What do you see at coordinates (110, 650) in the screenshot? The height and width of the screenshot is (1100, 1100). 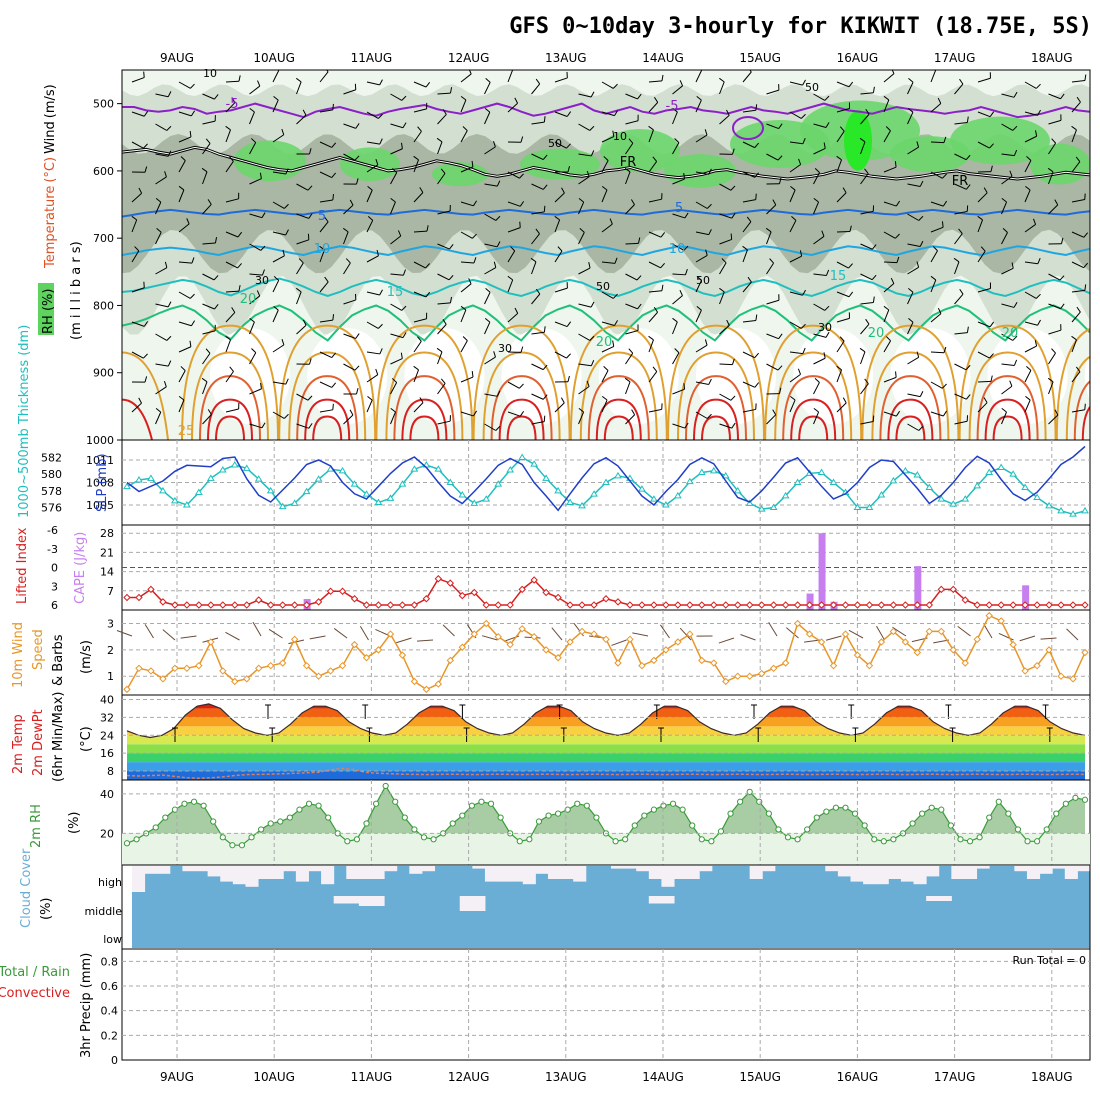 I see `wind-tick-label: 2` at bounding box center [110, 650].